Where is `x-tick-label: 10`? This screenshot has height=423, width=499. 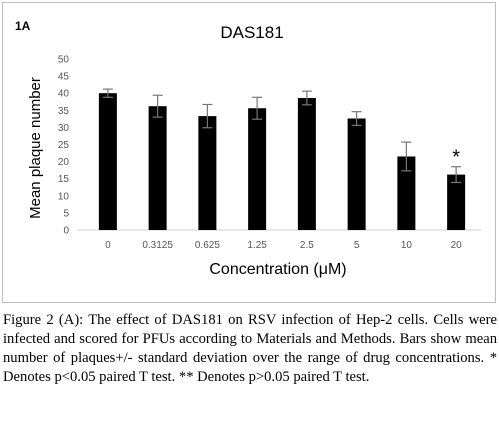
x-tick-label: 10 is located at coordinates (407, 245).